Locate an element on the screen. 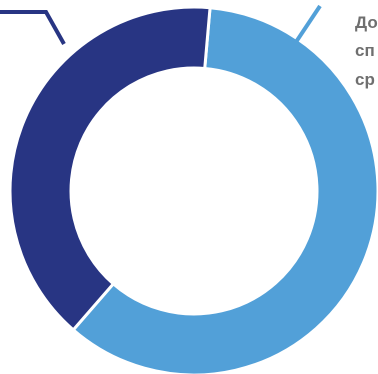  annotation-line-1: До is located at coordinates (366, 22).